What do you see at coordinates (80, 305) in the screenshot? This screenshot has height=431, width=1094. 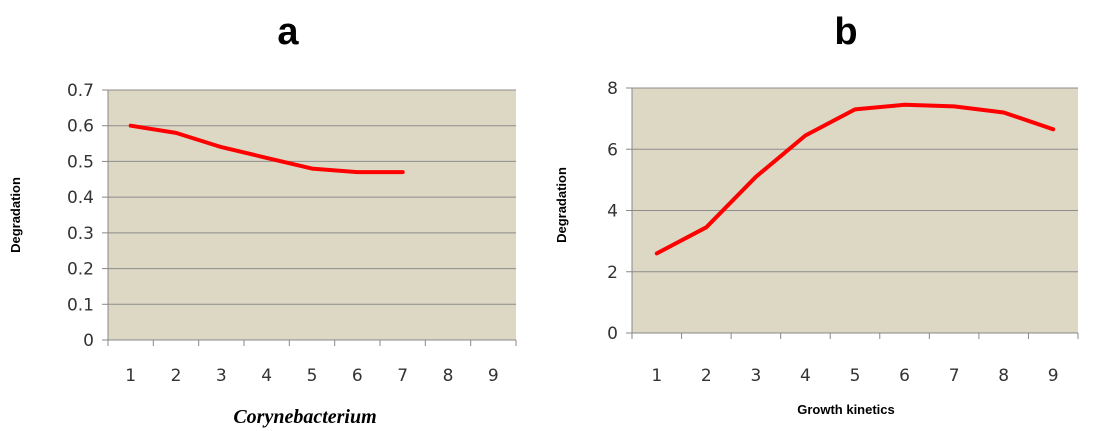 I see `y-tick-label: 0.1` at bounding box center [80, 305].